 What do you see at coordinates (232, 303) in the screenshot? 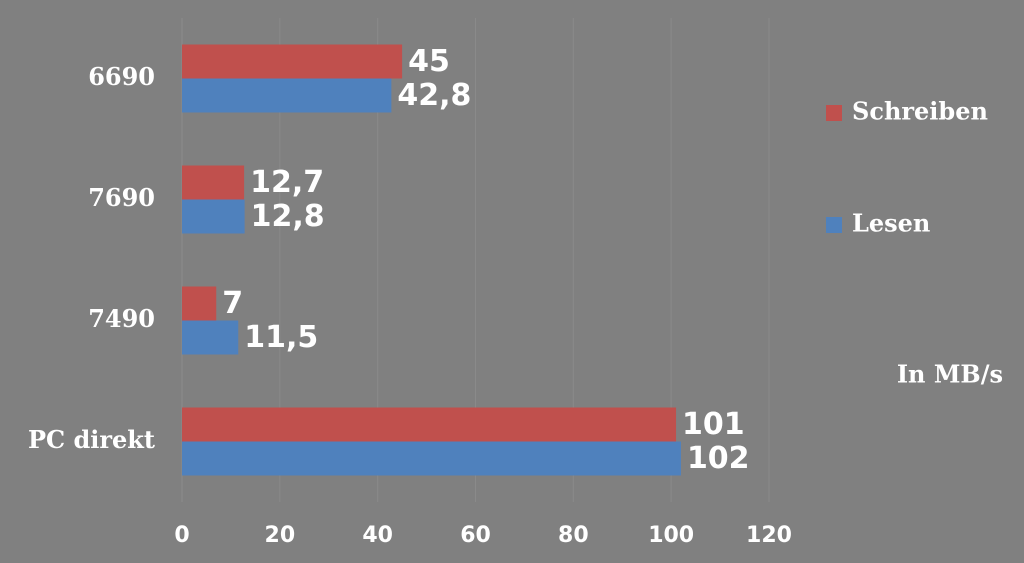
I see `value-label: 7` at bounding box center [232, 303].